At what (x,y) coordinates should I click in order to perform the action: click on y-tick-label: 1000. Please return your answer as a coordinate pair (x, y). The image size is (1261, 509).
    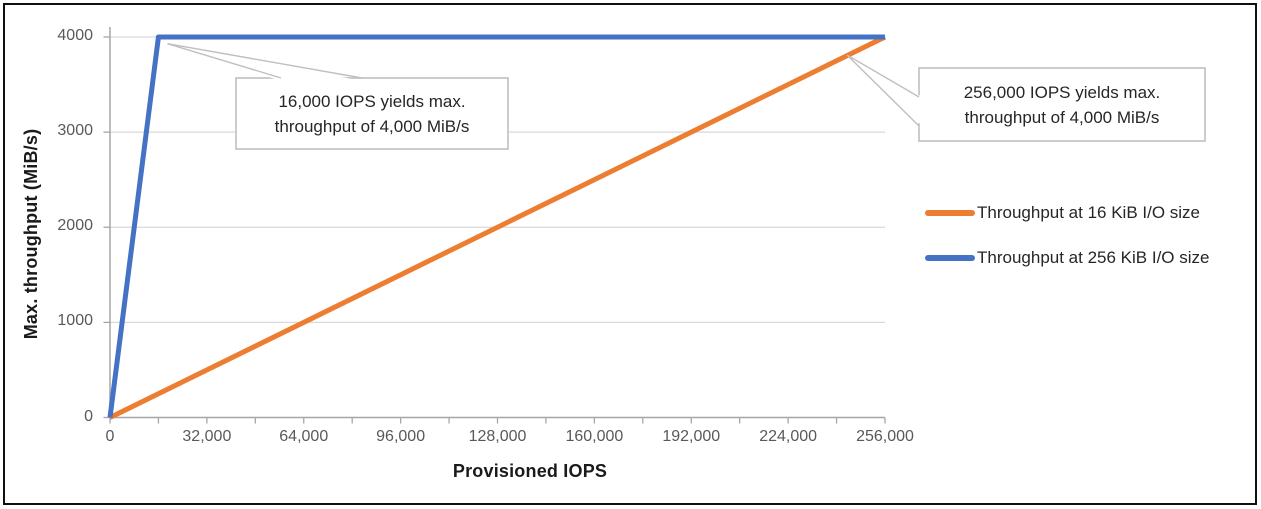
    Looking at the image, I should click on (75, 321).